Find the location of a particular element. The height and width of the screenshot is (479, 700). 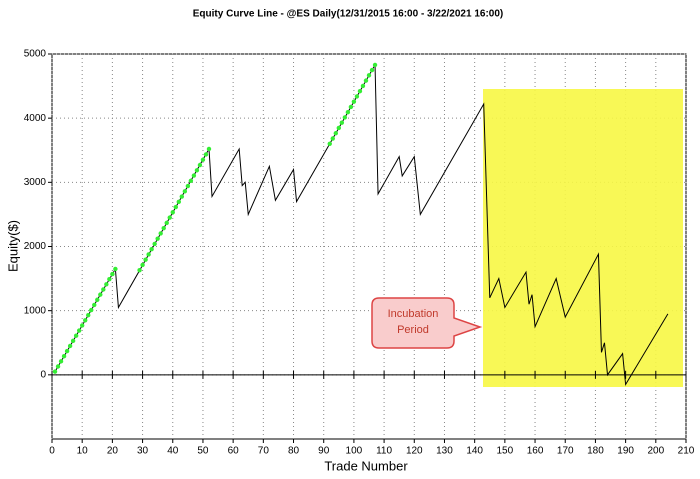

x-tick-label: 140 is located at coordinates (474, 451).